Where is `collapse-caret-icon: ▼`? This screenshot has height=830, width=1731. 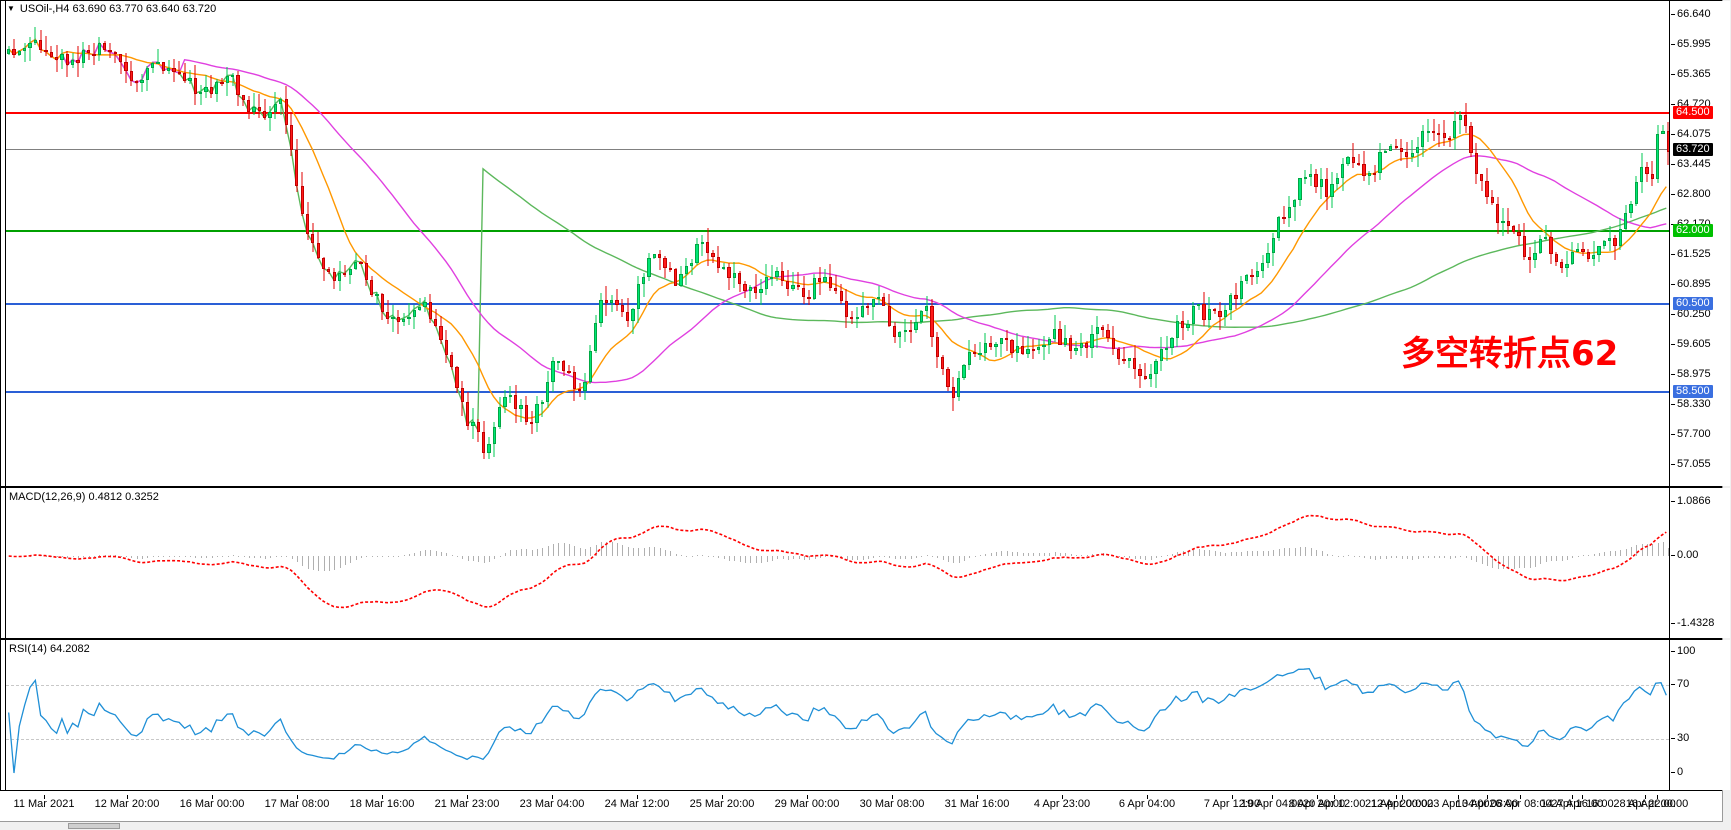
collapse-caret-icon: ▼ is located at coordinates (11, 8).